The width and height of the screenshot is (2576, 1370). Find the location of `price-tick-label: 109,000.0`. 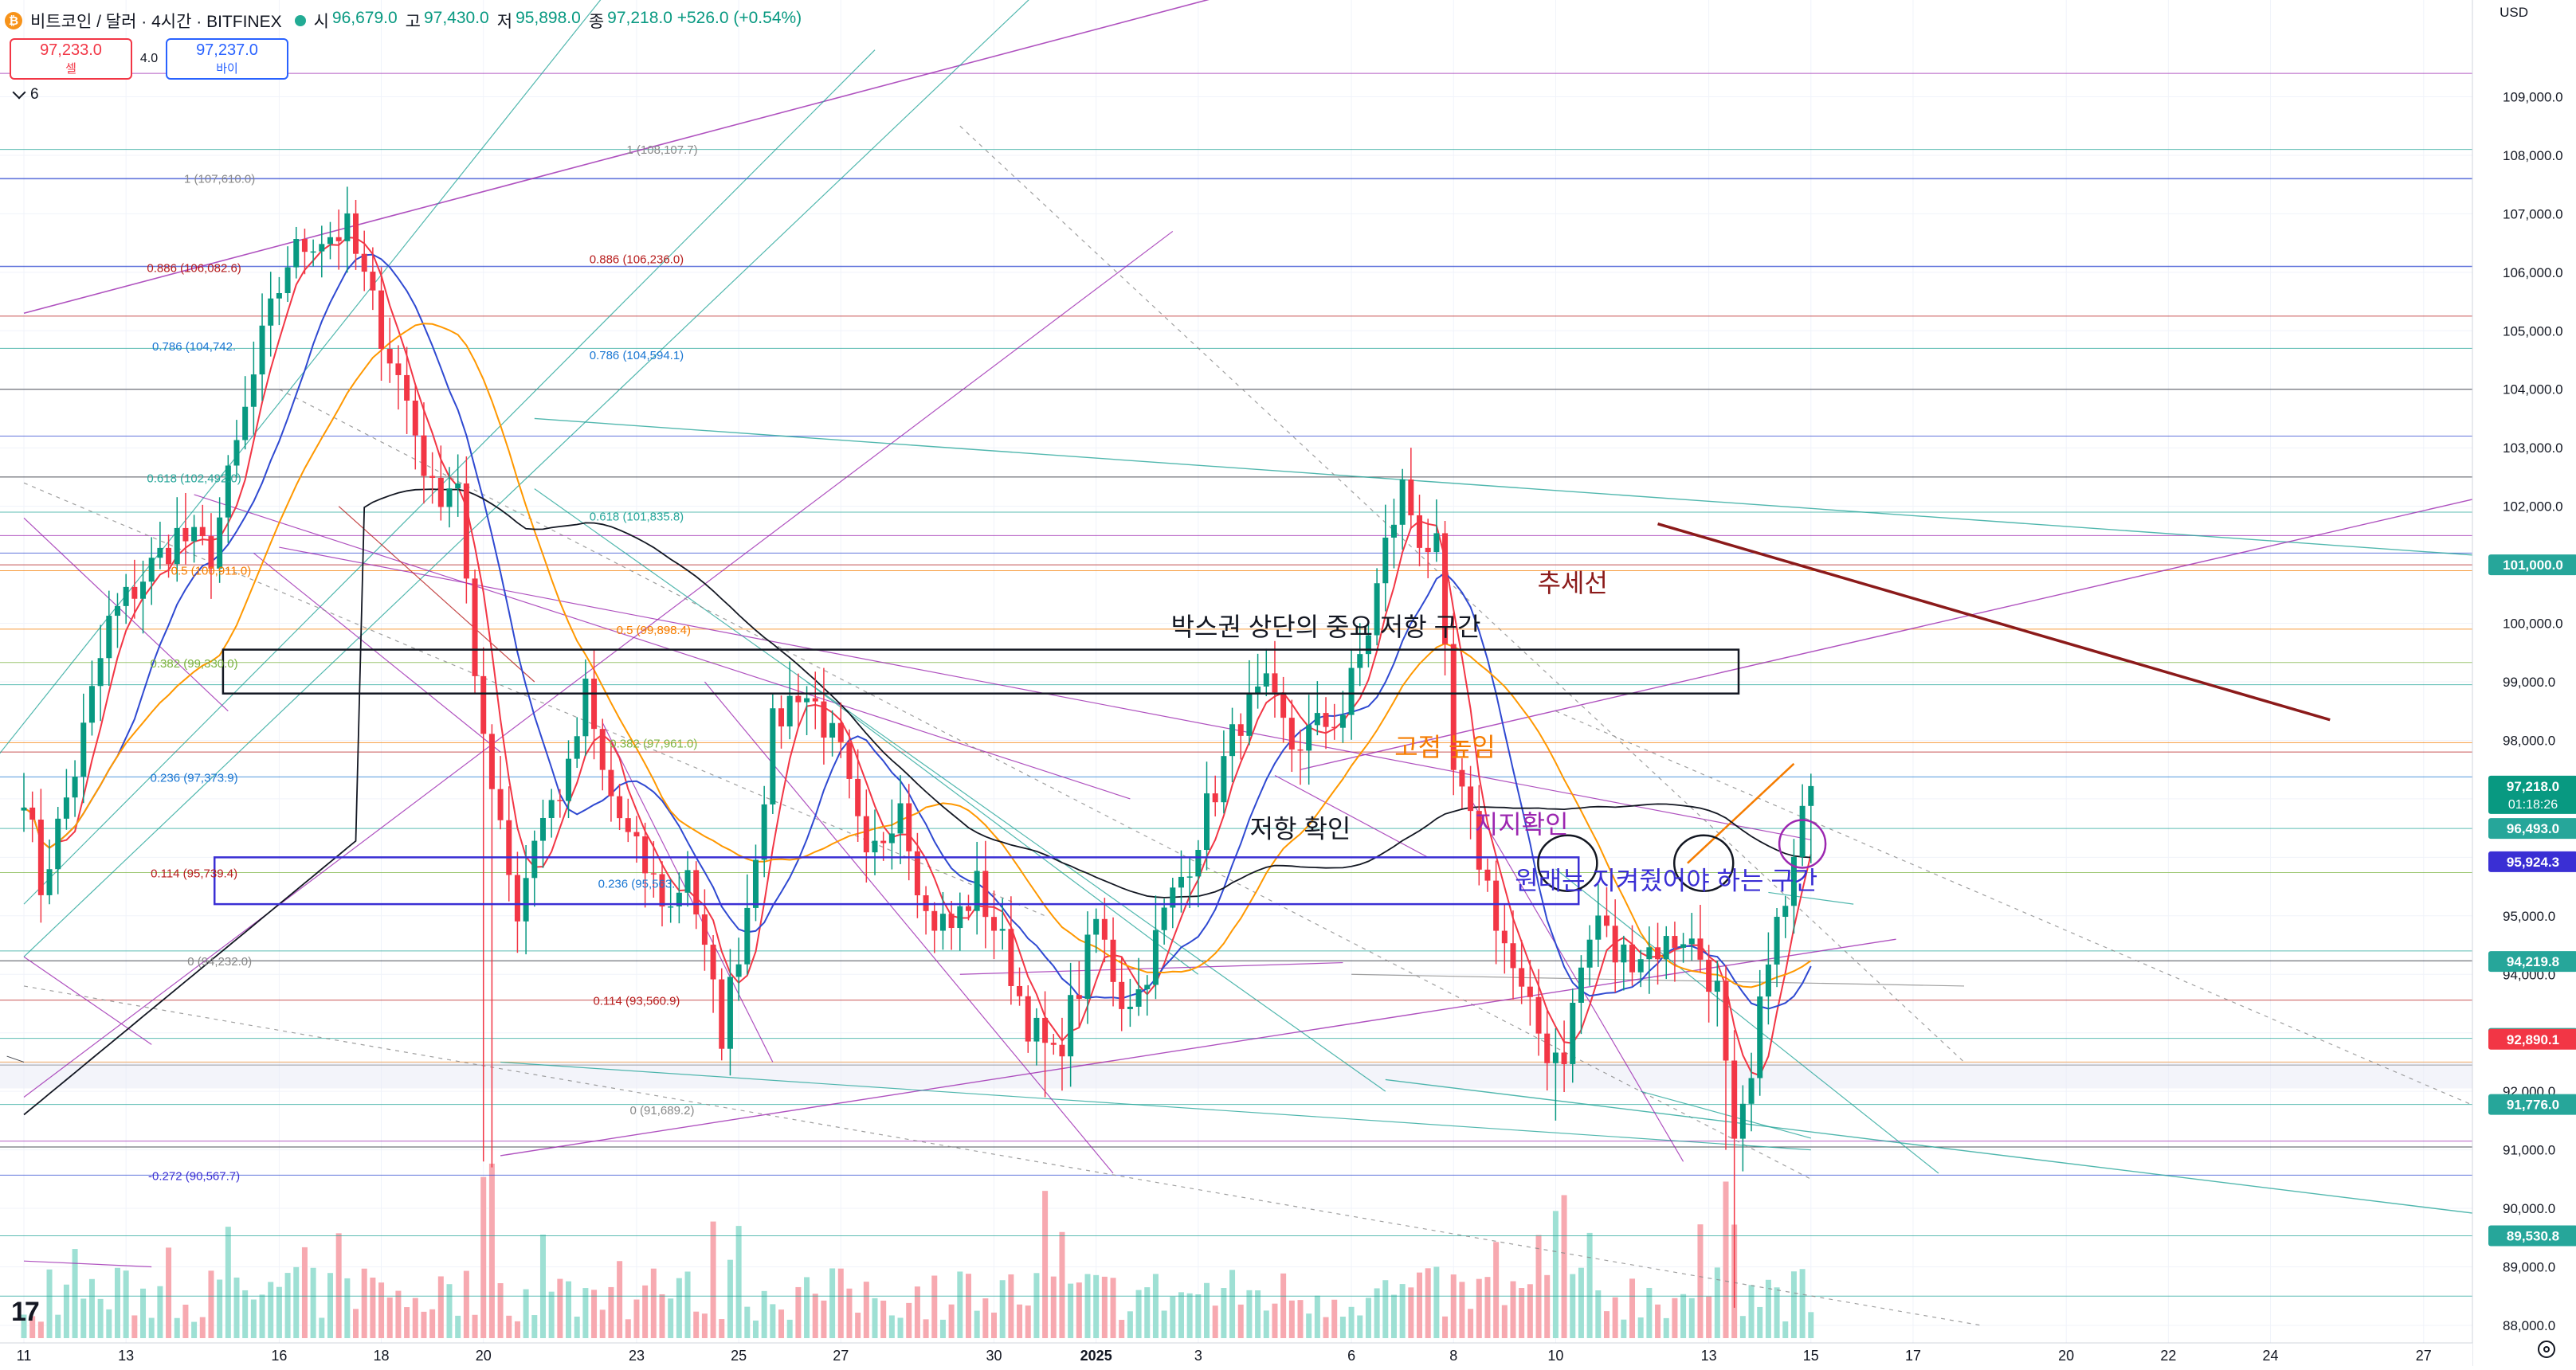

price-tick-label: 109,000.0 is located at coordinates (2533, 96).